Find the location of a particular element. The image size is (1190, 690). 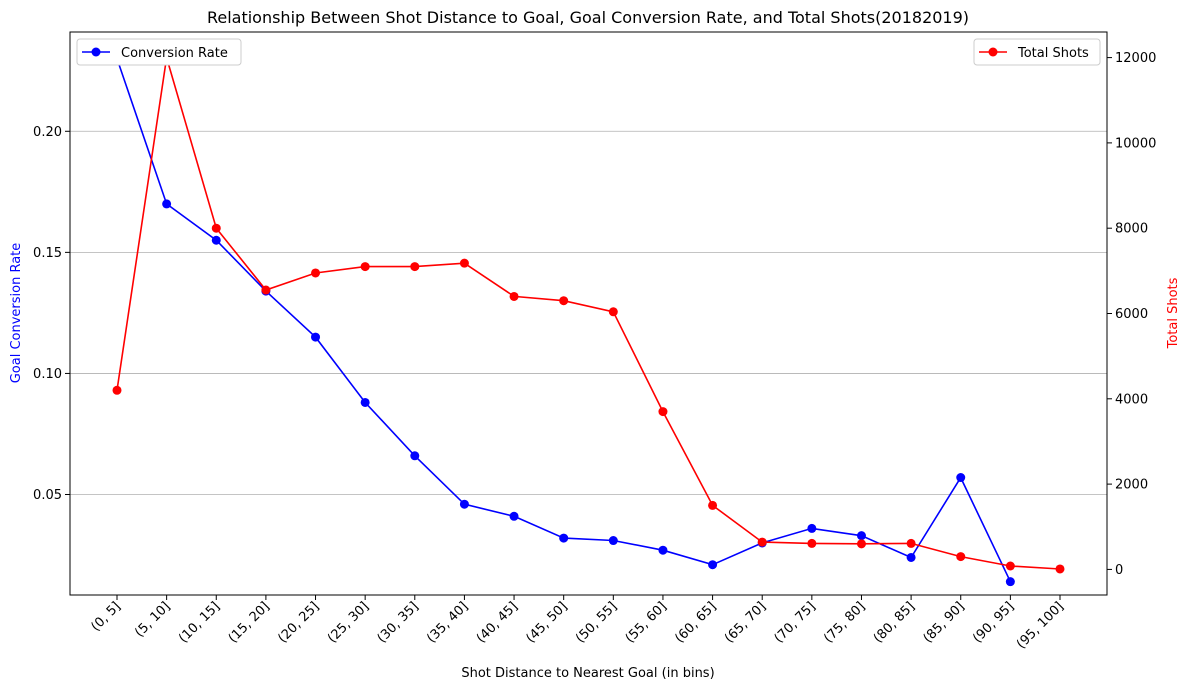

legend-conversion-rate: Conversion Rate is located at coordinates (159, 52).